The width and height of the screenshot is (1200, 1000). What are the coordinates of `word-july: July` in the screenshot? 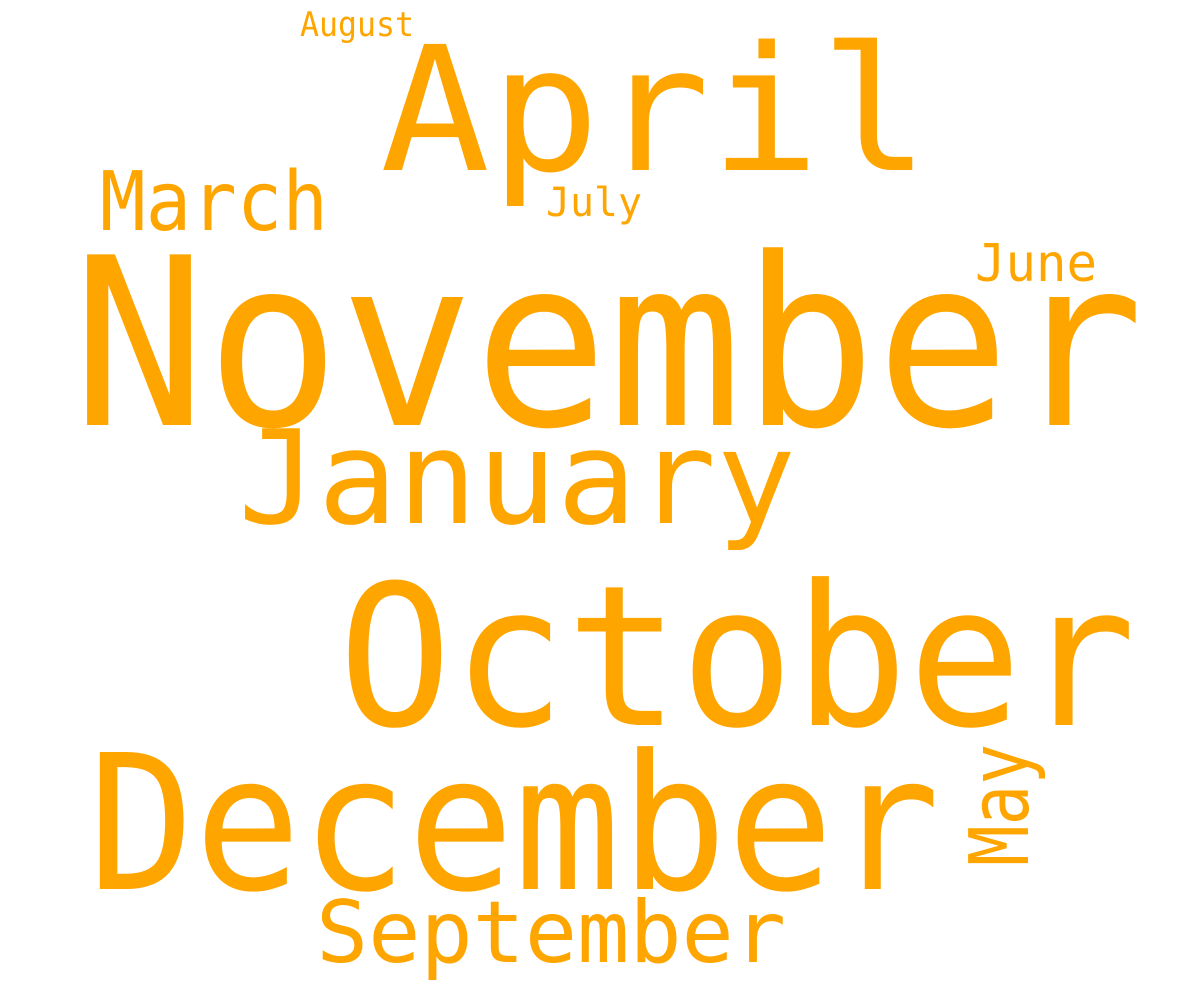 It's located at (594, 203).